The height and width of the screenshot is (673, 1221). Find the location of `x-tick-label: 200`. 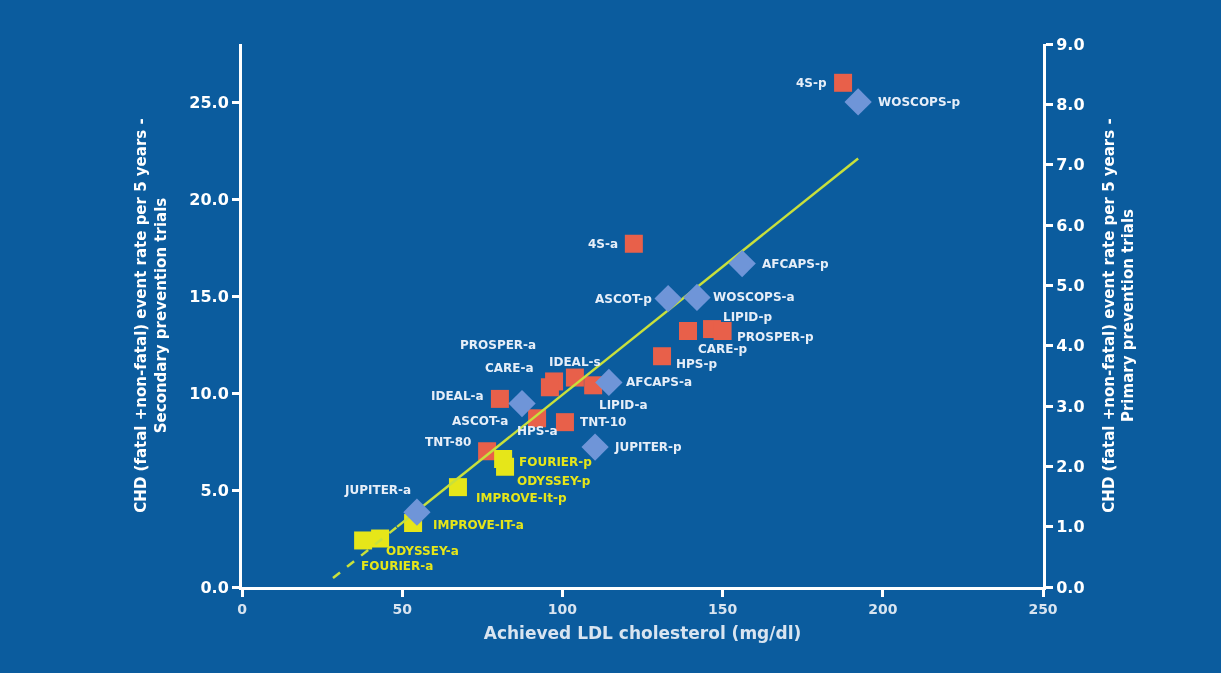

x-tick-label: 200 is located at coordinates (883, 608).